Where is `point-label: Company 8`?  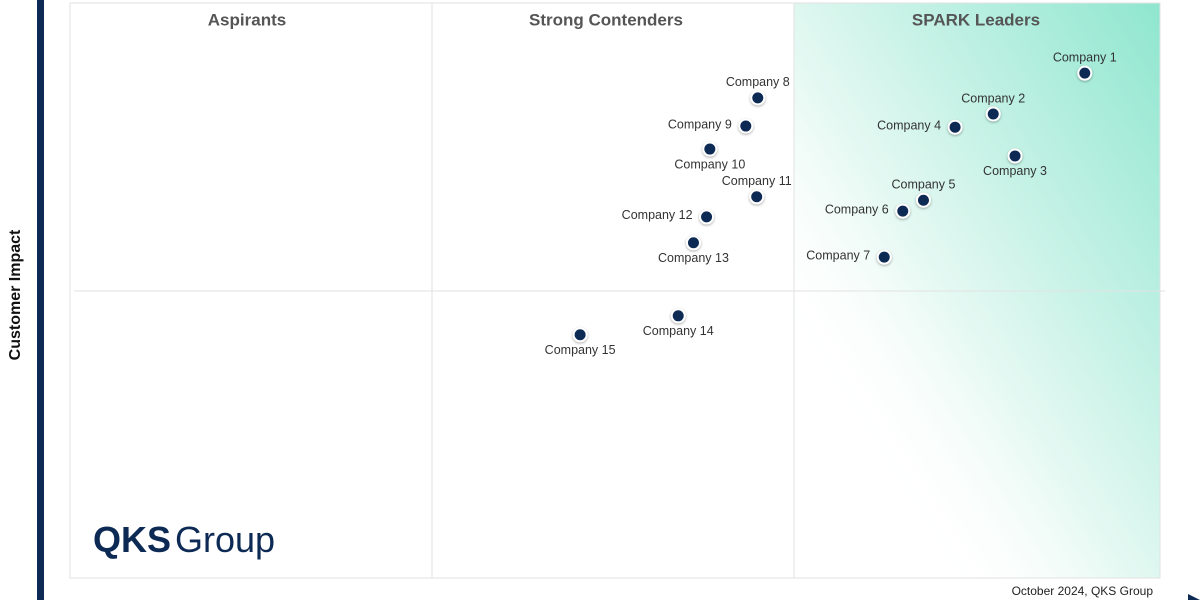
point-label: Company 8 is located at coordinates (758, 82).